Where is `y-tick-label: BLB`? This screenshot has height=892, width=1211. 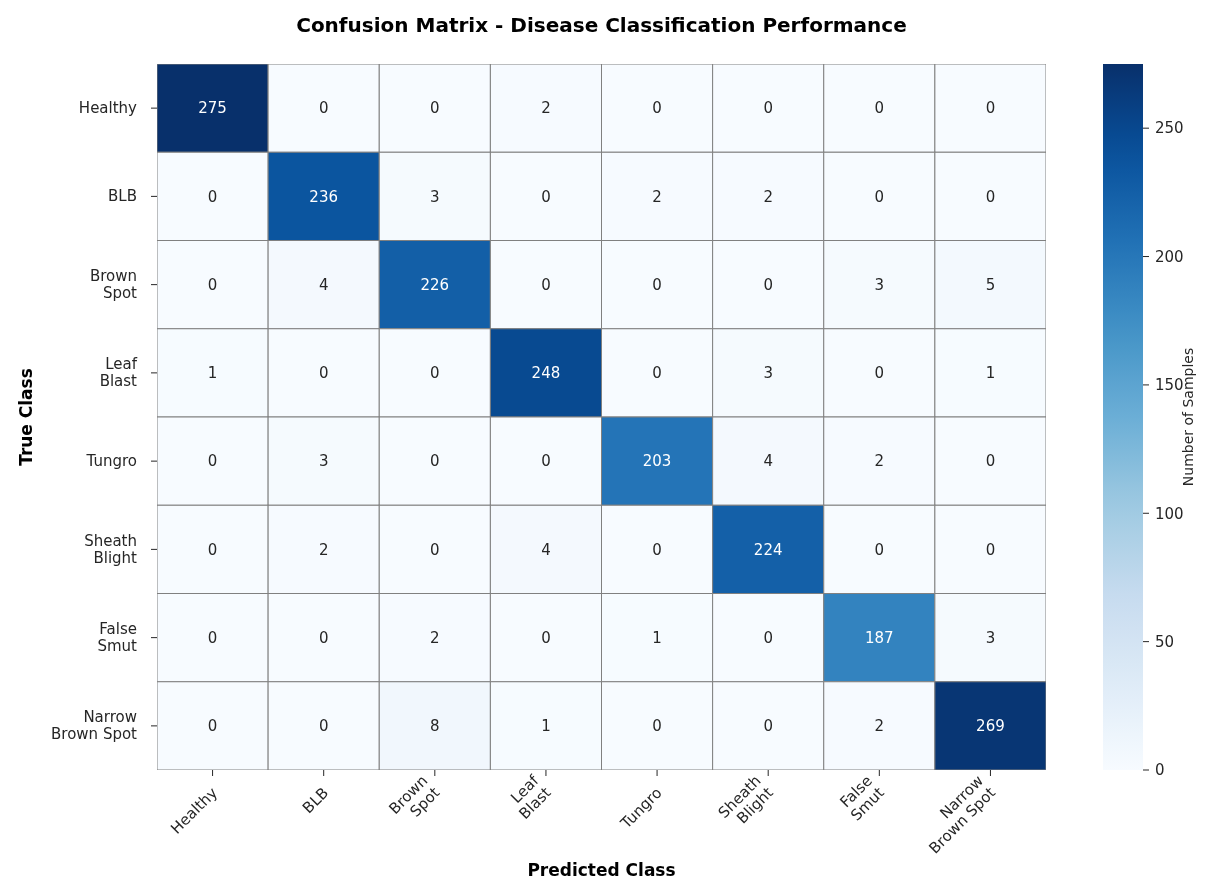
y-tick-label: BLB is located at coordinates (122, 196).